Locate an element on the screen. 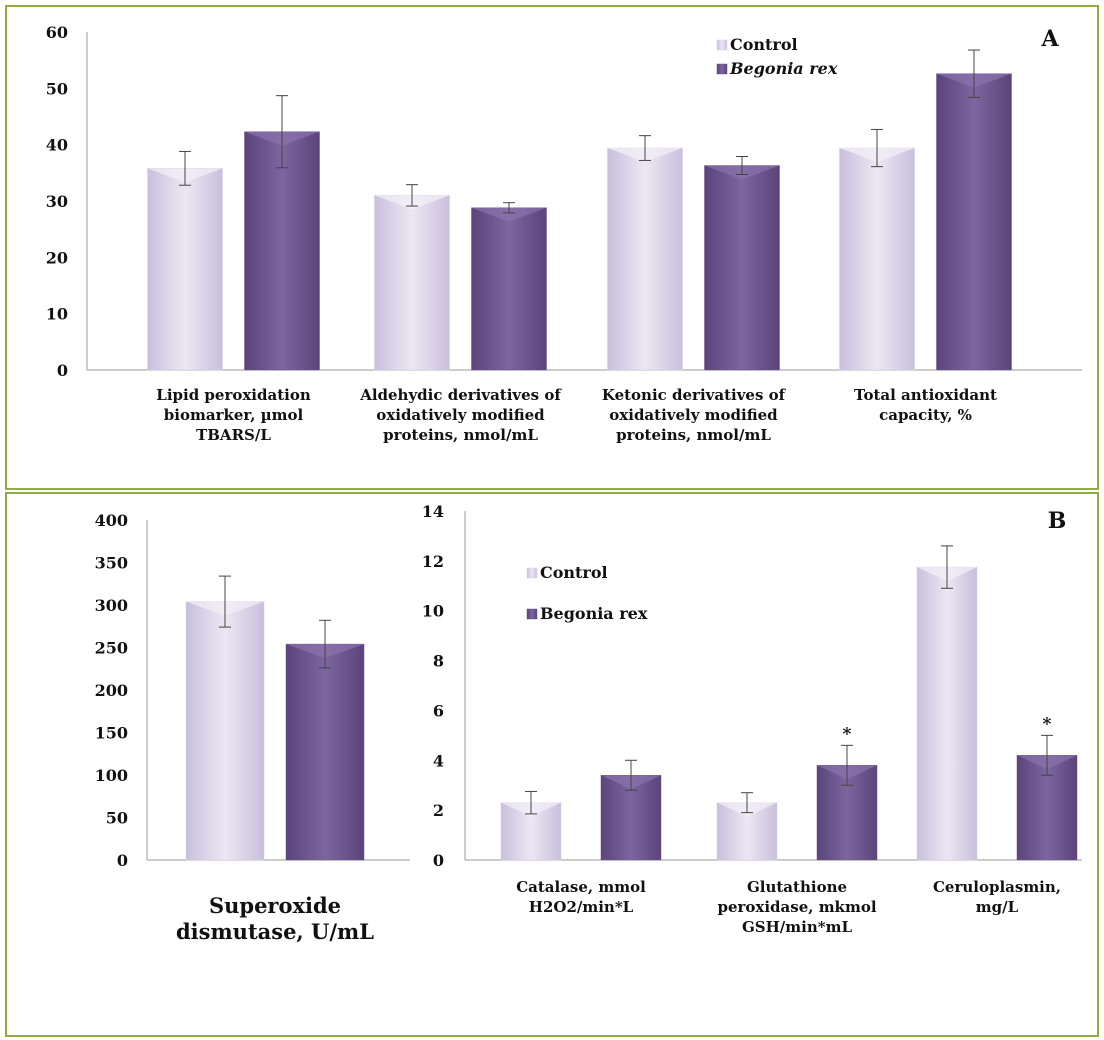 This screenshot has width=1104, height=1040. y-tick-label: 60 is located at coordinates (57, 32).